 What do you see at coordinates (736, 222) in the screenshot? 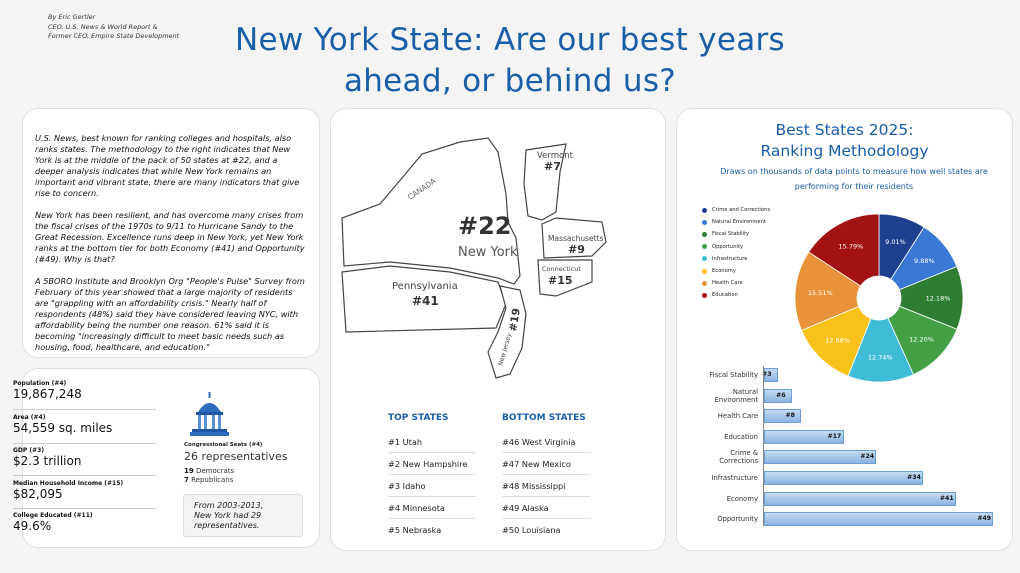
I see `legend-item: Natural Environment` at bounding box center [736, 222].